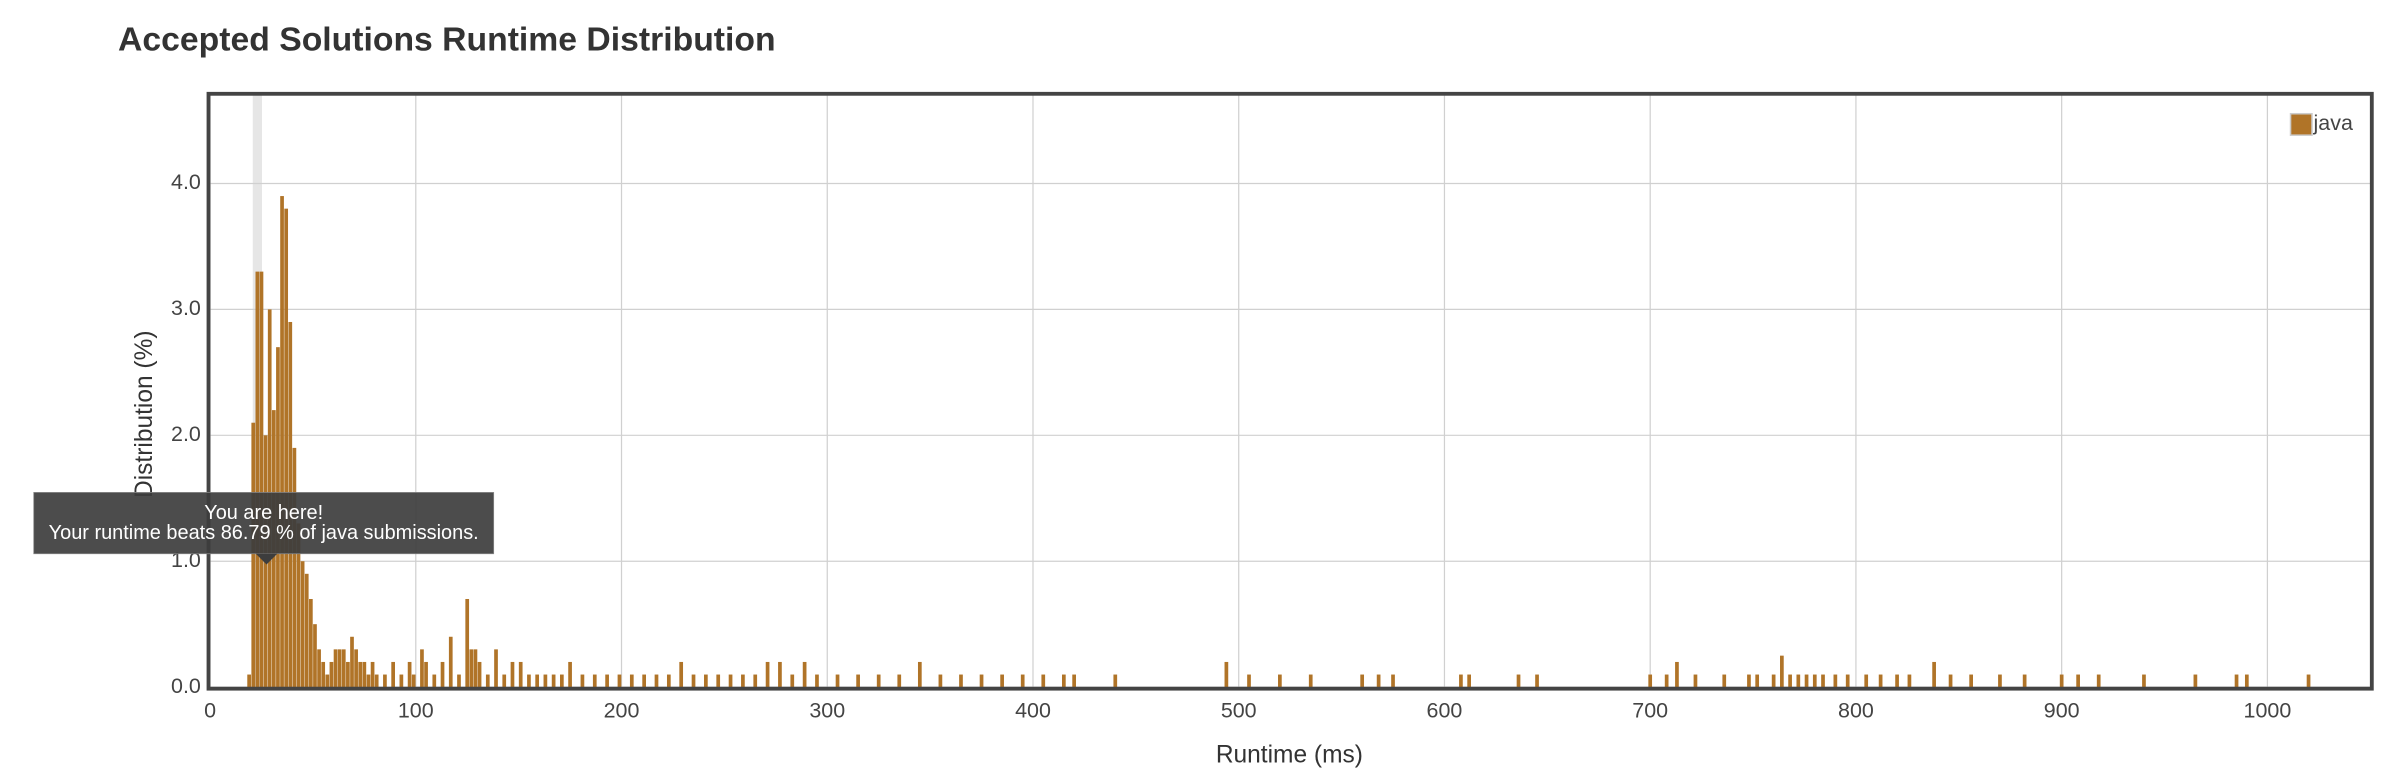 The image size is (2404, 784). What do you see at coordinates (622, 710) in the screenshot?
I see `x-tick-label: 200` at bounding box center [622, 710].